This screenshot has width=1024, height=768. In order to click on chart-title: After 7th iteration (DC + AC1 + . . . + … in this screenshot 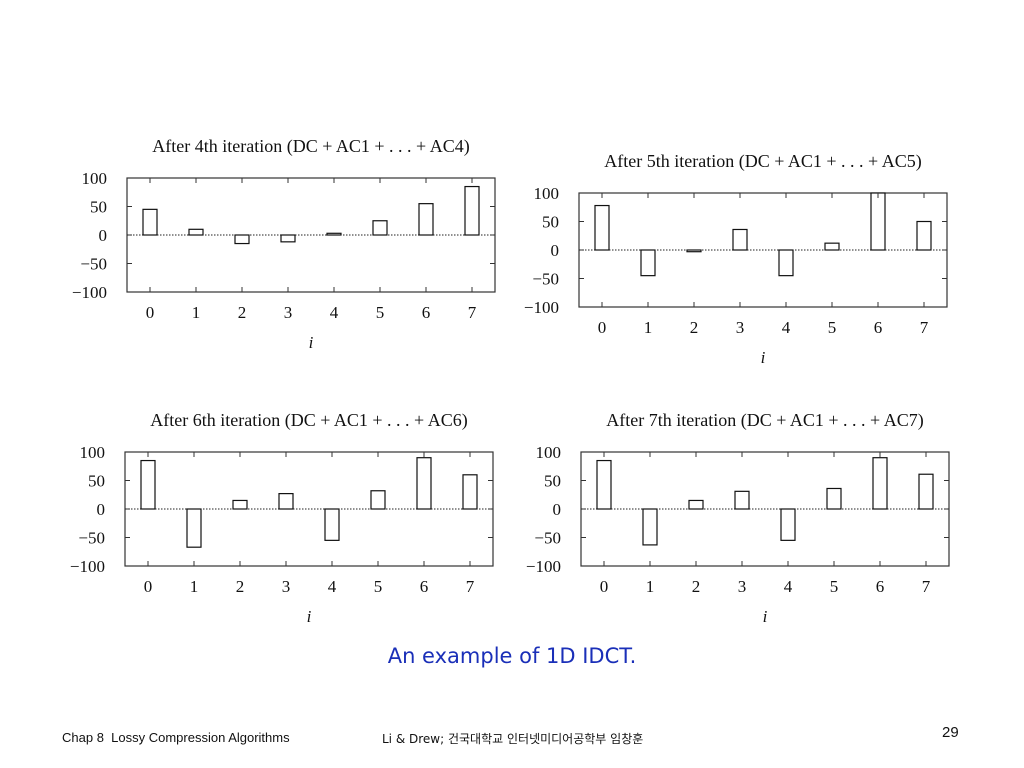, I will do `click(764, 420)`.